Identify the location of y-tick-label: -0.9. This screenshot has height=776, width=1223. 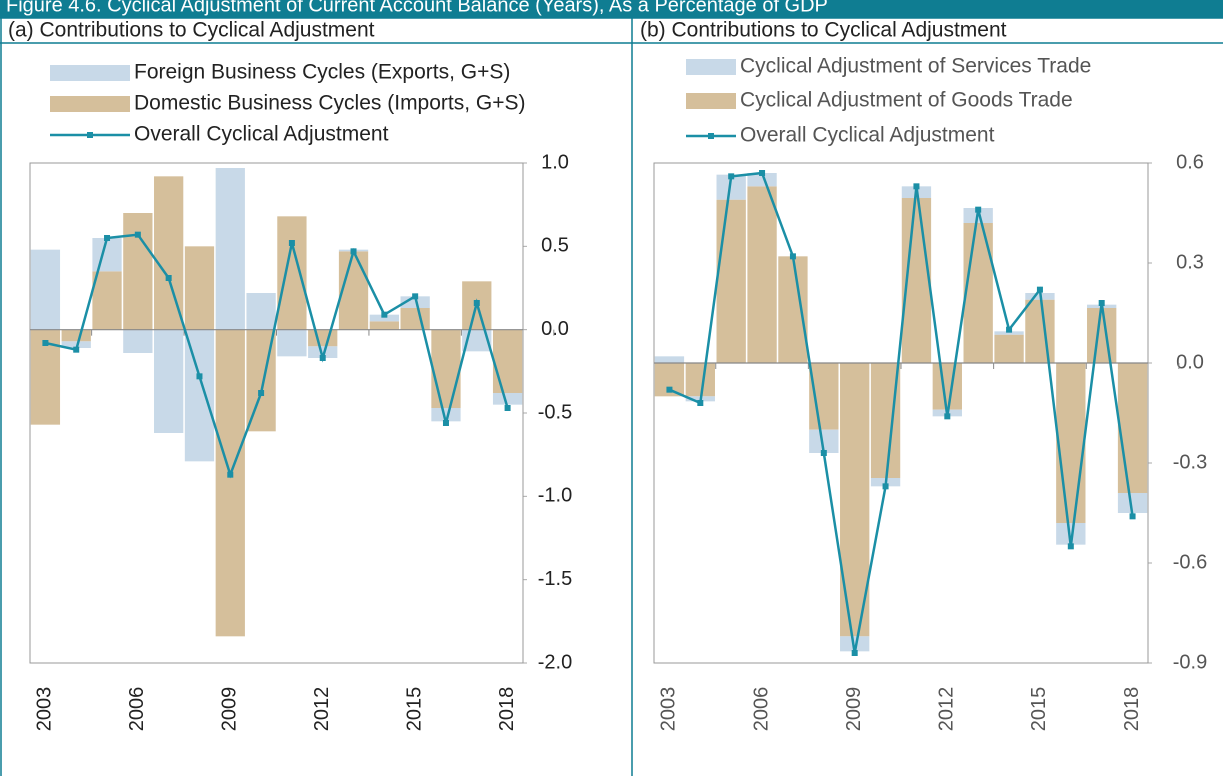
(1190, 662).